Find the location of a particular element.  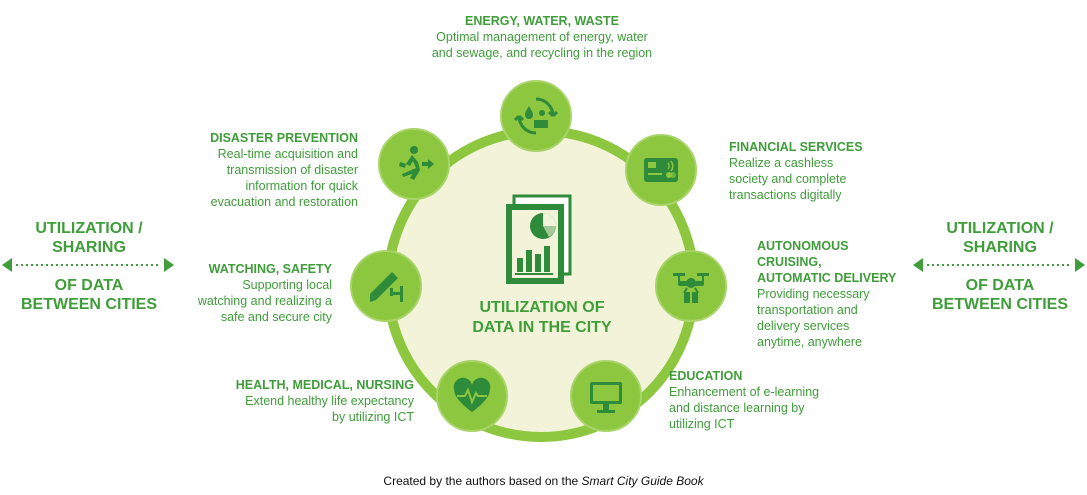

right-side-heading: UTILIZATION / SHARING is located at coordinates (1000, 238).